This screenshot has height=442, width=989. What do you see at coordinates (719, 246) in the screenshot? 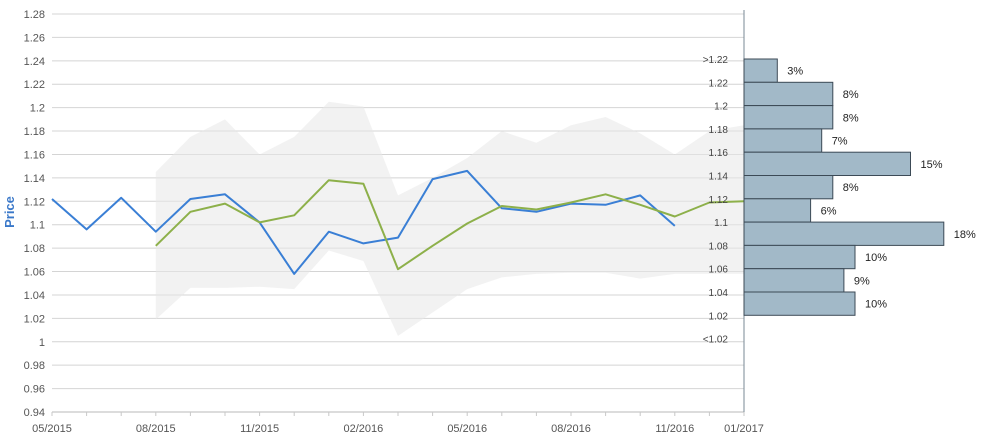
I see `histogram-bin-label: 1.08` at bounding box center [719, 246].